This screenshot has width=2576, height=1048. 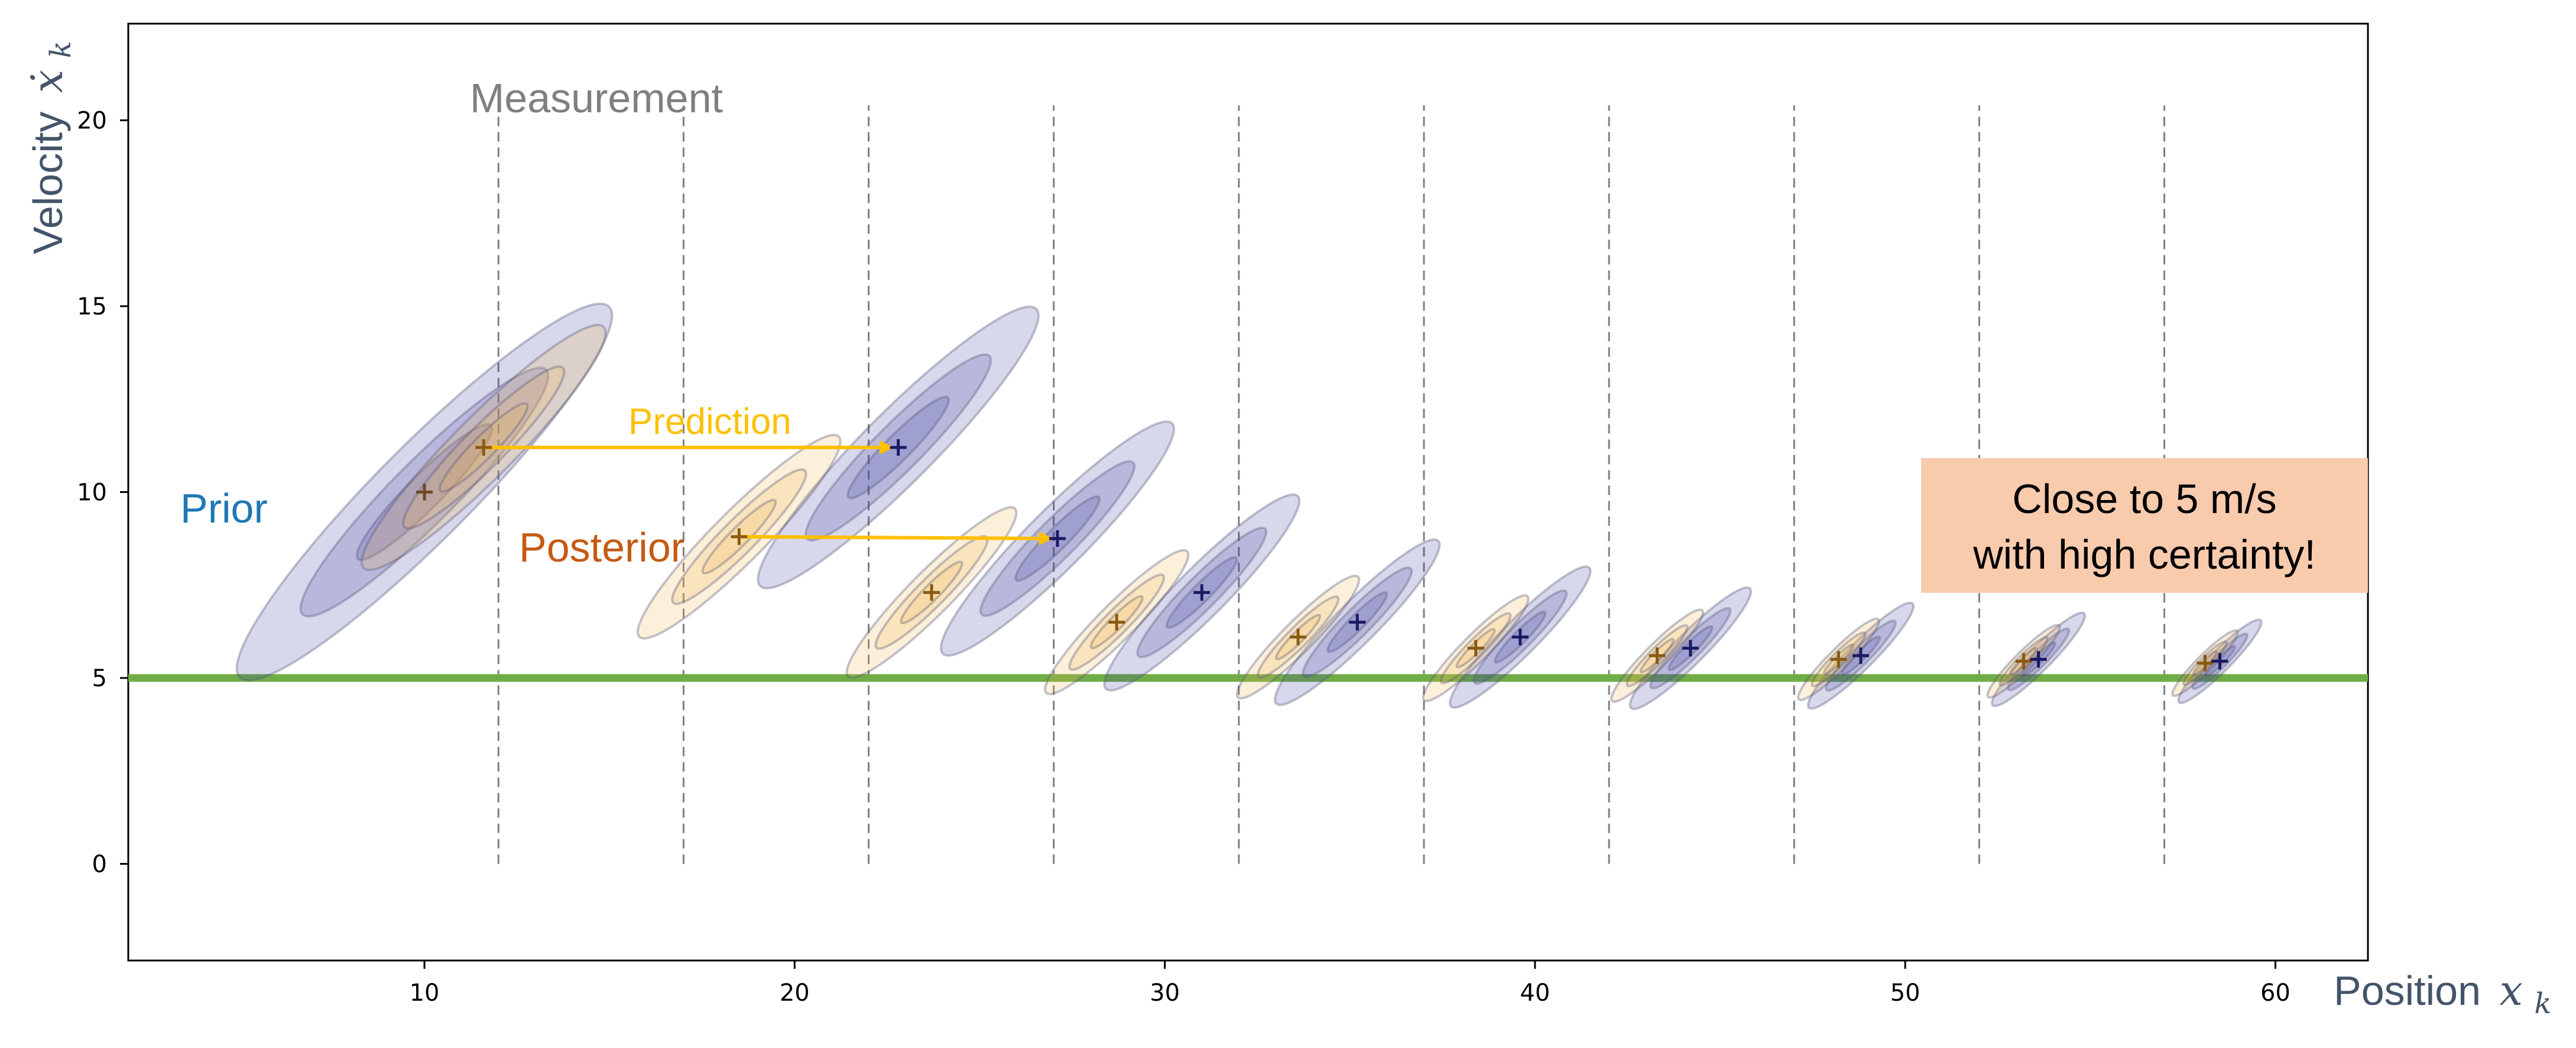 What do you see at coordinates (99, 864) in the screenshot?
I see `y-tick-label-0: 0` at bounding box center [99, 864].